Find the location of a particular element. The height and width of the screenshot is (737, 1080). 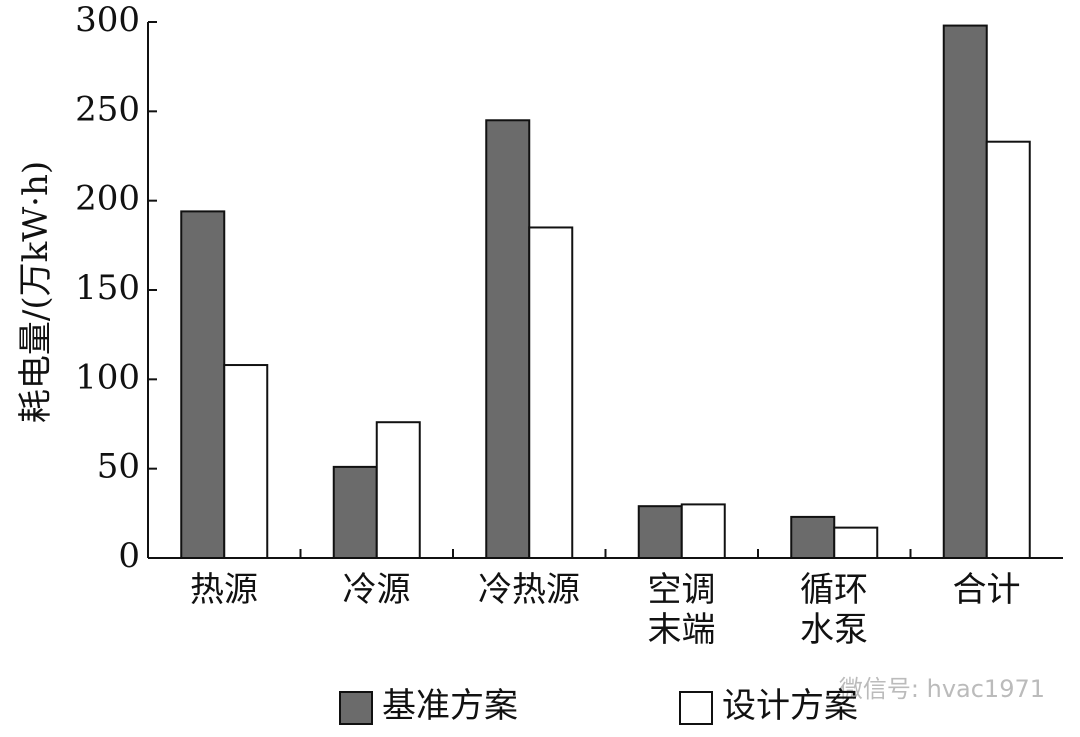

legend-label: 设计方案 is located at coordinates (790, 706).